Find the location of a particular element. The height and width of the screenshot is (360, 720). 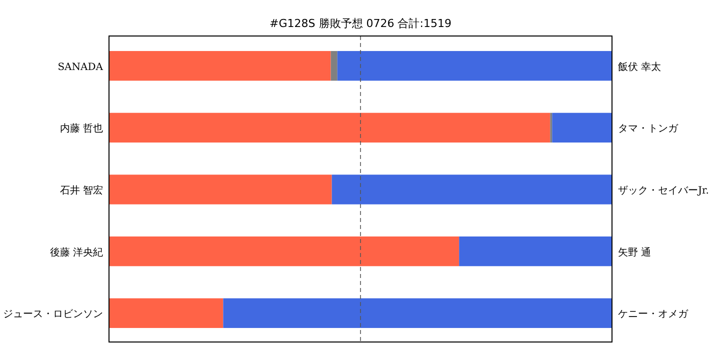

y2-tick-label: 飯伏 幸太 is located at coordinates (640, 66).